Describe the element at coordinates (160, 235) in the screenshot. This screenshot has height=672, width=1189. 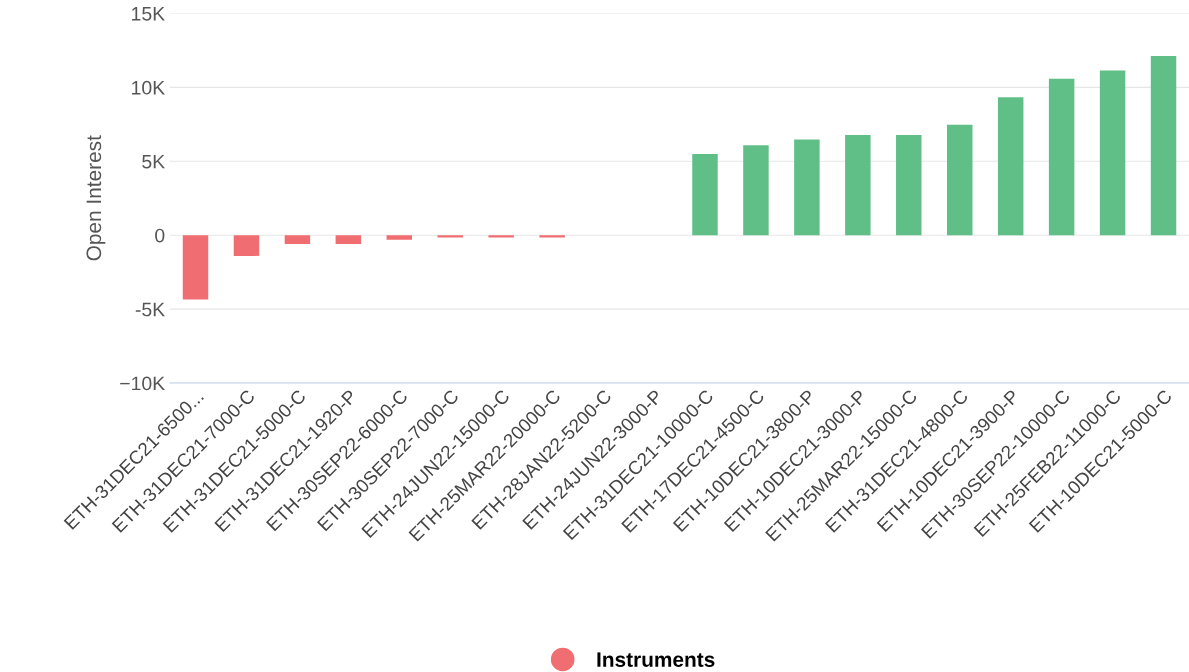
I see `y-tick-label: 0` at that location.